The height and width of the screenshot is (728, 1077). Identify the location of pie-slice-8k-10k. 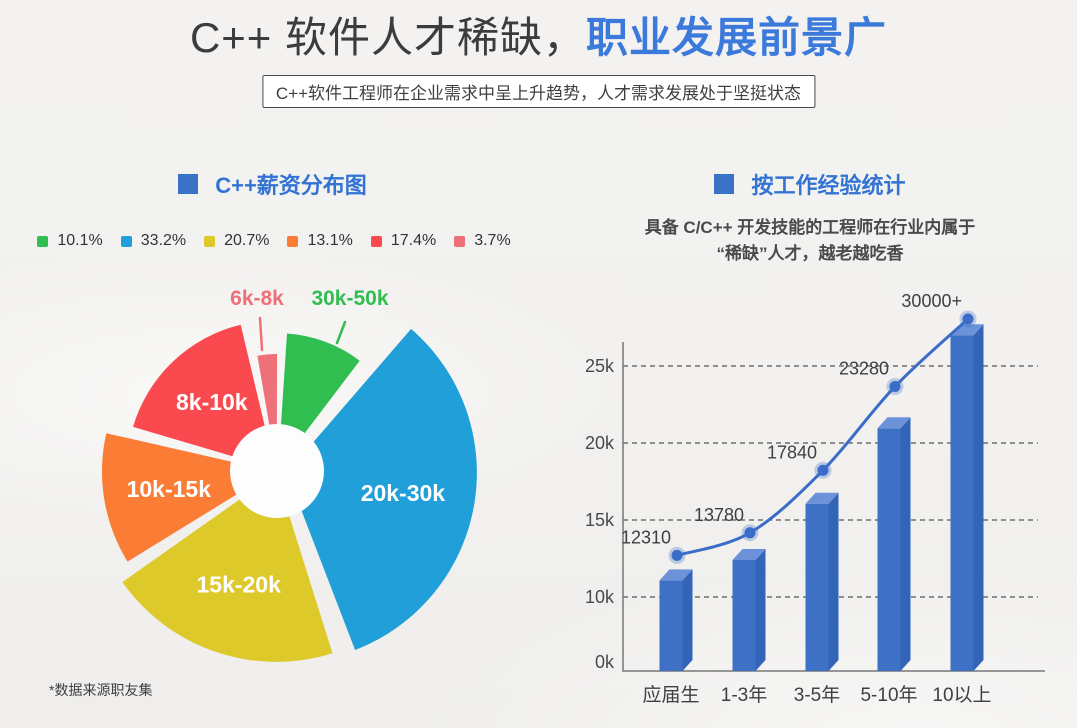
(204, 396).